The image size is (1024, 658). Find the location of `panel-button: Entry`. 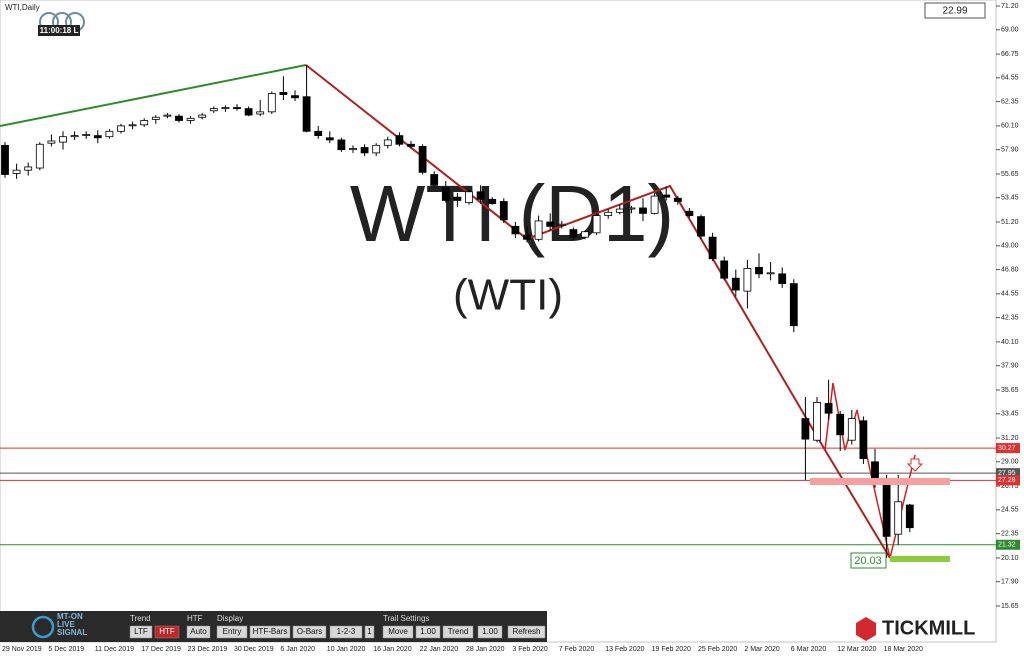

panel-button: Entry is located at coordinates (232, 632).